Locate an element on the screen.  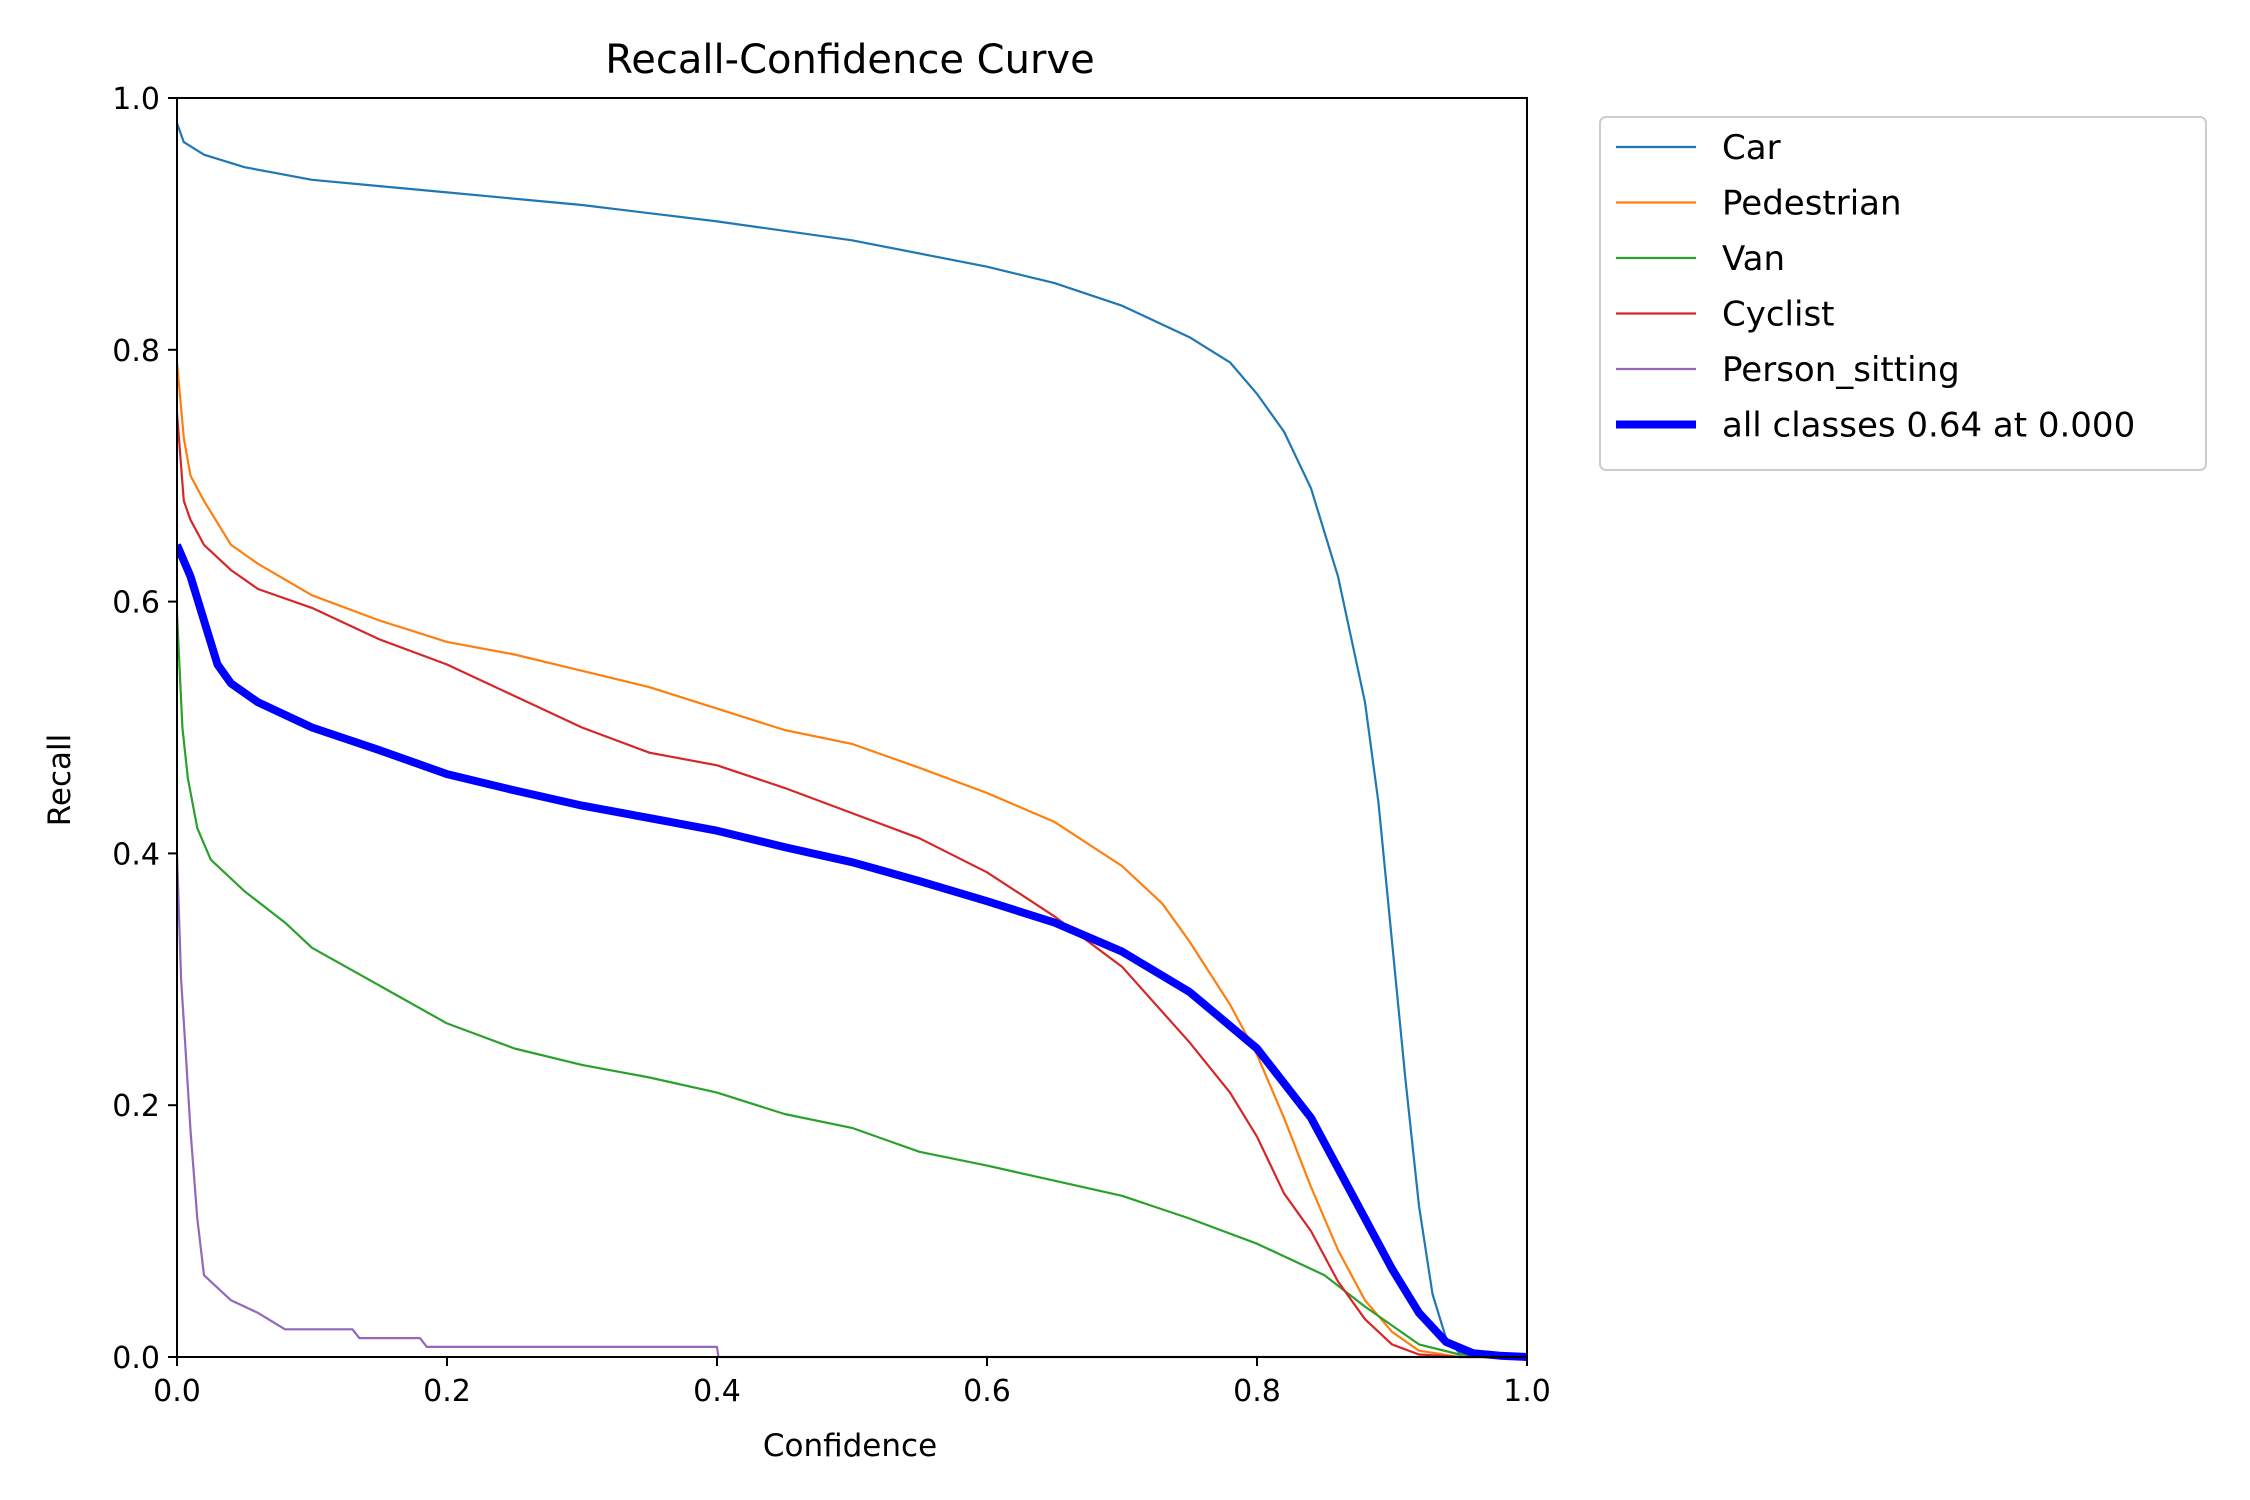
y-tick-label: 0.0 is located at coordinates (136, 1358).